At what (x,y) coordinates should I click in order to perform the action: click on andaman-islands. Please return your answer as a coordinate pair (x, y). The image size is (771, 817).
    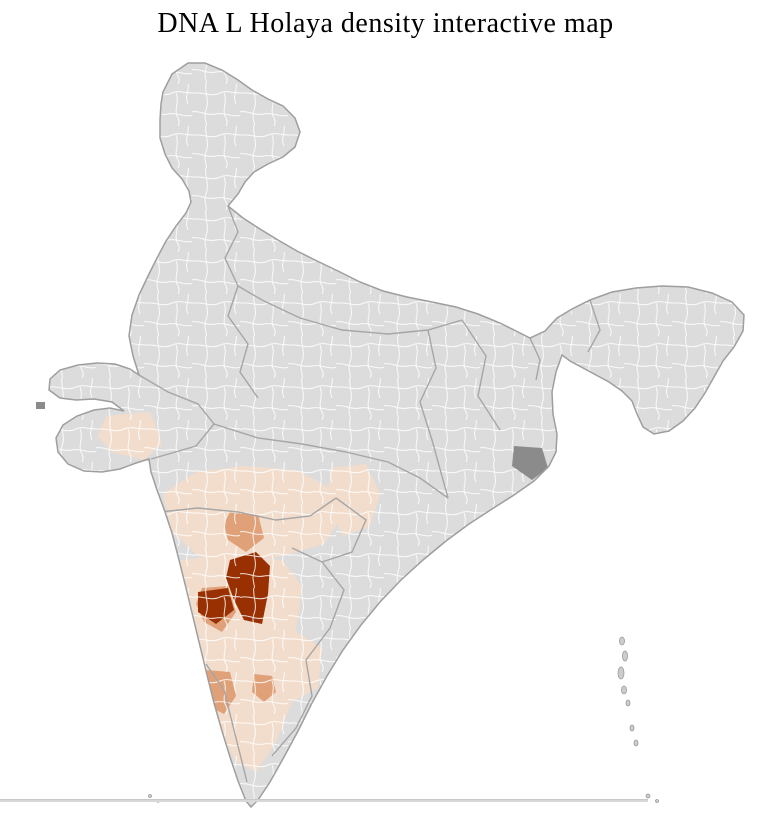
    Looking at the image, I should click on (638, 719).